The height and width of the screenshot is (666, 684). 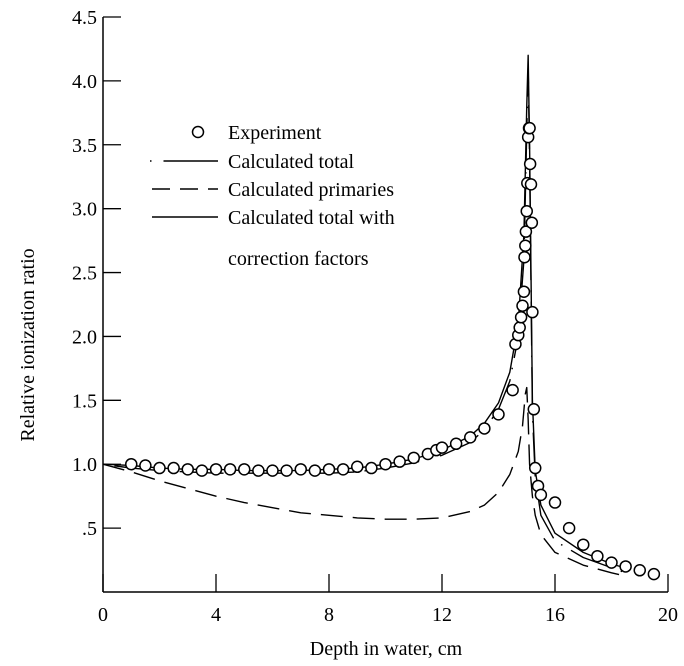 What do you see at coordinates (298, 259) in the screenshot?
I see `legend-label-corrected-2: correction factors` at bounding box center [298, 259].